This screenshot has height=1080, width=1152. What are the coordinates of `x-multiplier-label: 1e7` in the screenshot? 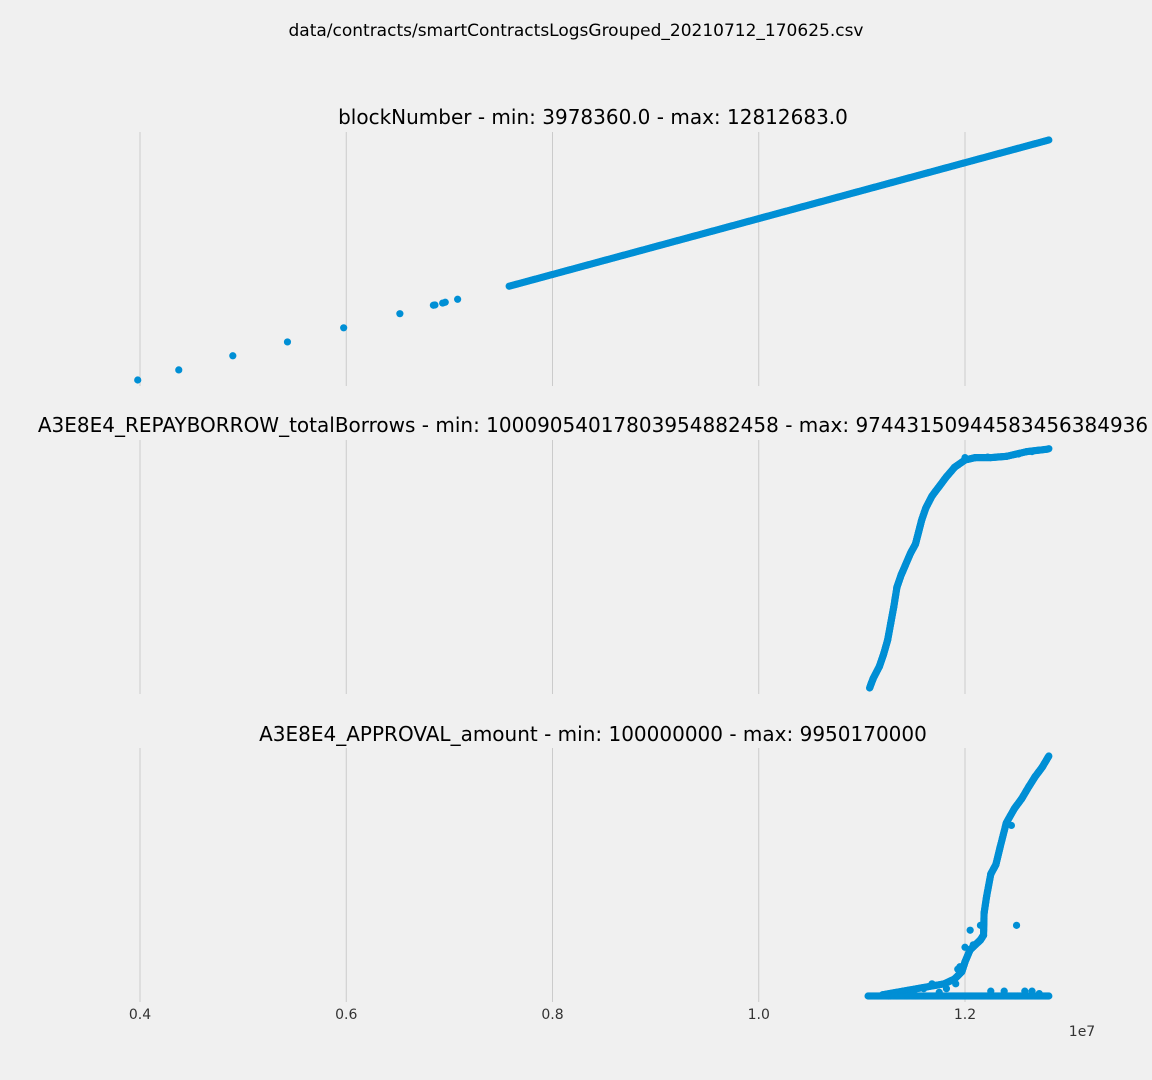 It's located at (1082, 1032).